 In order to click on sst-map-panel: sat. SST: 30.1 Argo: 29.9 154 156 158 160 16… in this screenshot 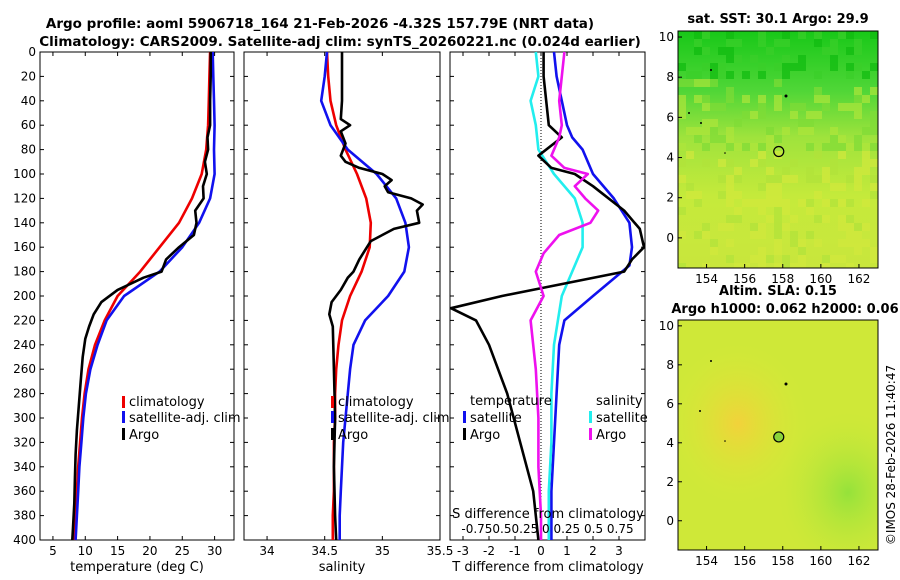, I will do `click(769, 149)`.